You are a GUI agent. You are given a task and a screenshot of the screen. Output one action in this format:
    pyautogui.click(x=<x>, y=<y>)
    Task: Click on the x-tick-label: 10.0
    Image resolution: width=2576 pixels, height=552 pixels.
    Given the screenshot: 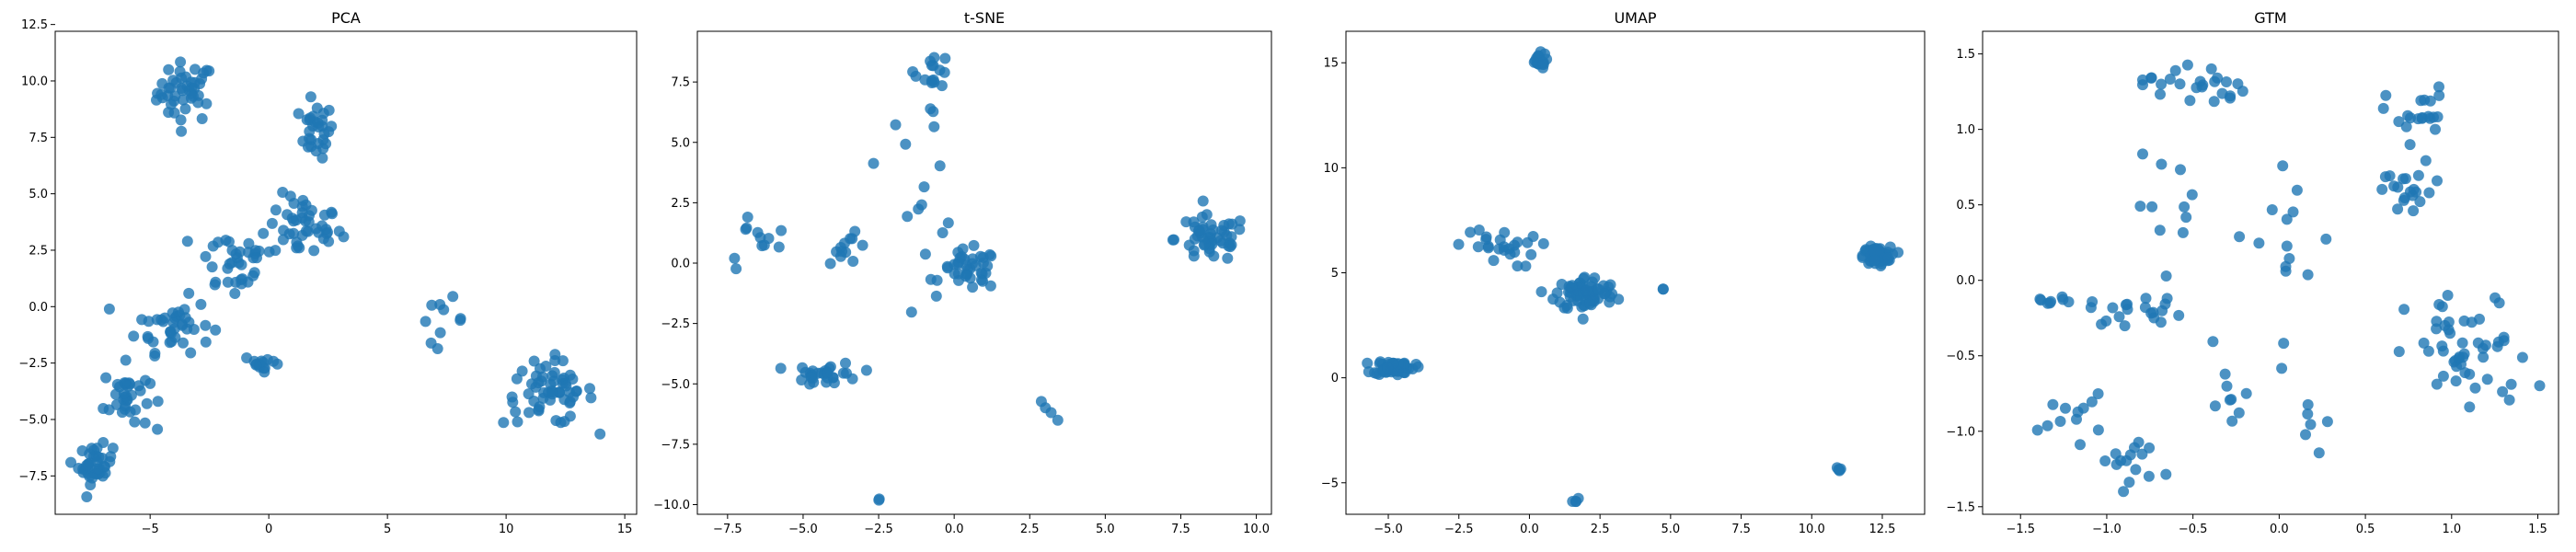 What is the action you would take?
    pyautogui.click(x=1256, y=529)
    